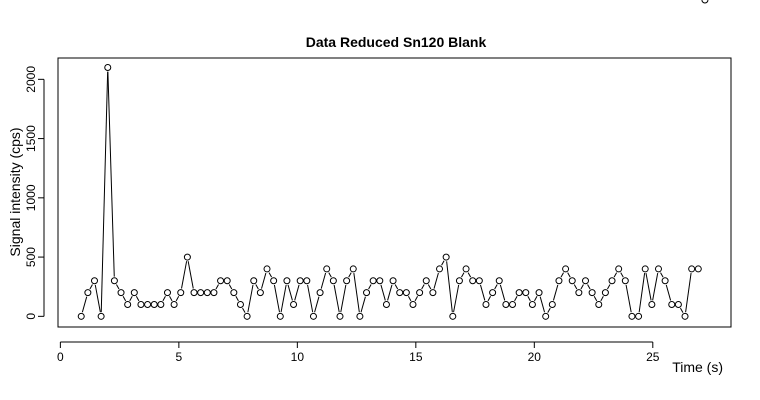 This screenshot has width=760, height=400. I want to click on x-tick-label: 15, so click(416, 357).